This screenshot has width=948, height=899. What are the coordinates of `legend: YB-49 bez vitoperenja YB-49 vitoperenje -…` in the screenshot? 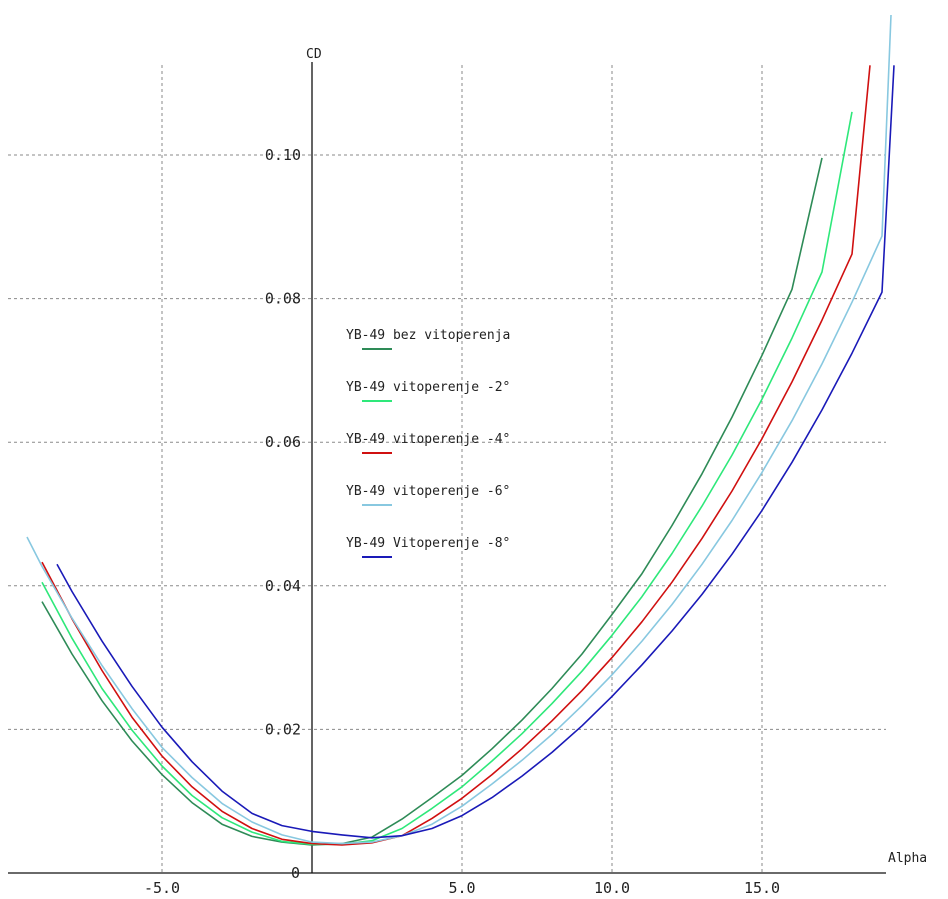 It's located at (428, 443).